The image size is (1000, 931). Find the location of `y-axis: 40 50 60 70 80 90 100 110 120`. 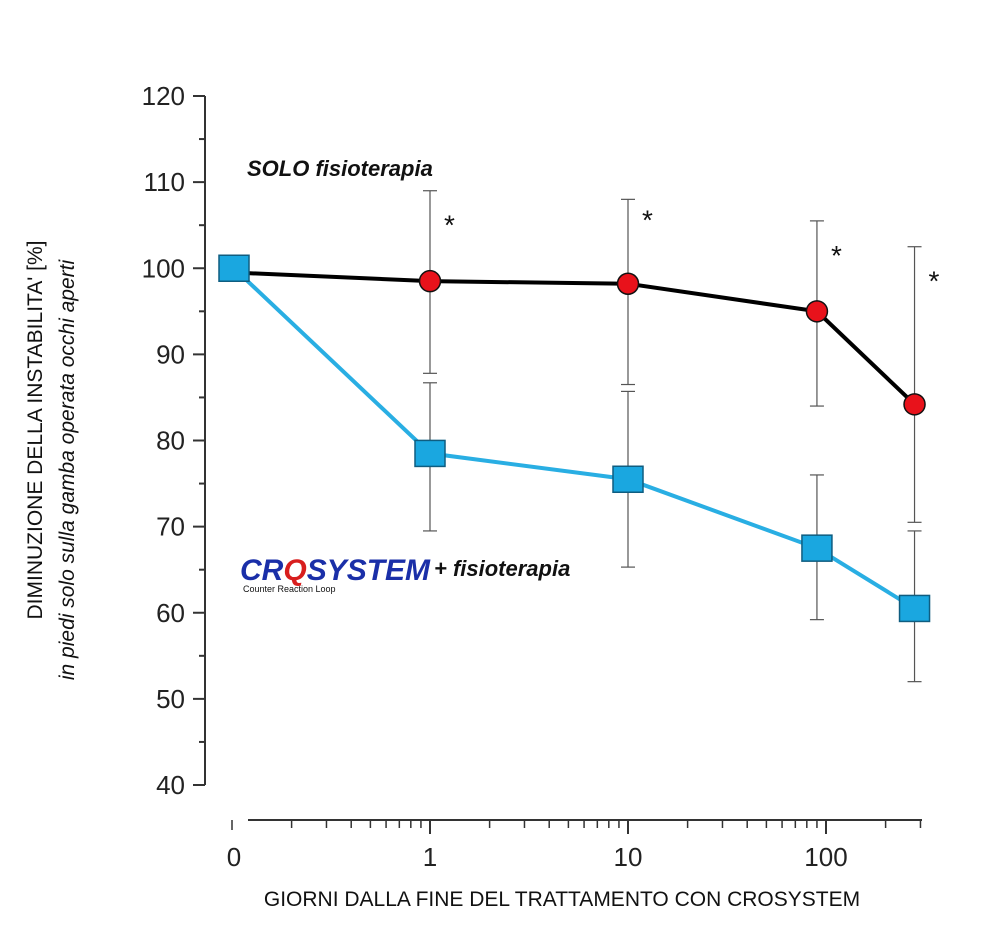

y-axis: 40 50 60 70 80 90 100 110 120 is located at coordinates (174, 440).